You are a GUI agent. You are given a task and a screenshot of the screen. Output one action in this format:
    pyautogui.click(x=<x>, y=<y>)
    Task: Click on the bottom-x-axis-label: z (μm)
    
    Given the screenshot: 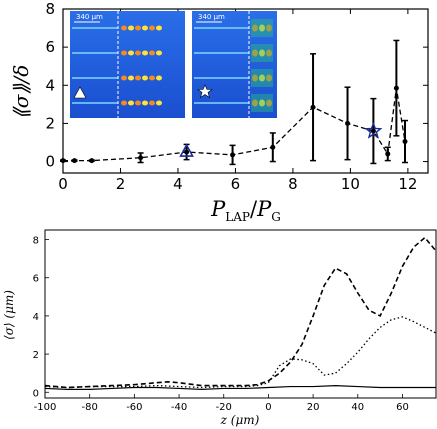 What is the action you would take?
    pyautogui.click(x=240, y=420)
    